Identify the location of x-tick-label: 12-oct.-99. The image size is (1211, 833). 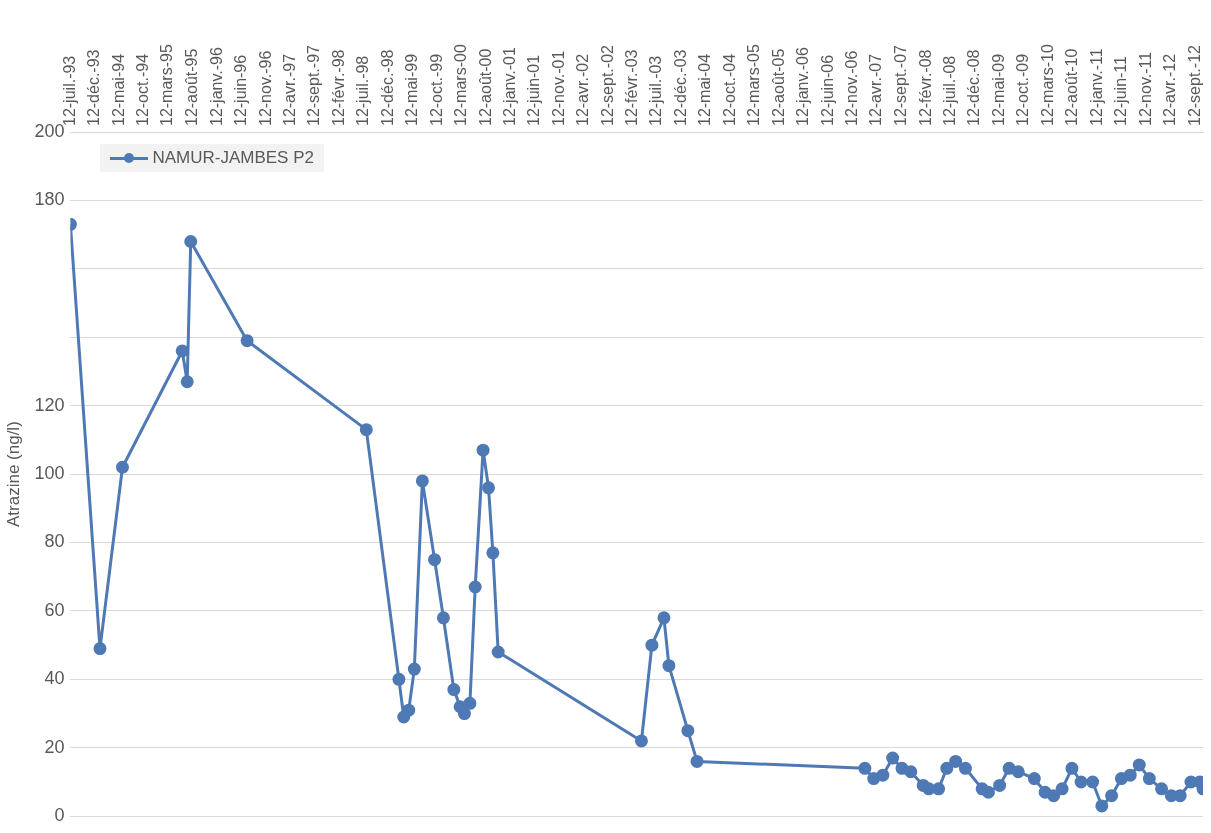
(436, 89).